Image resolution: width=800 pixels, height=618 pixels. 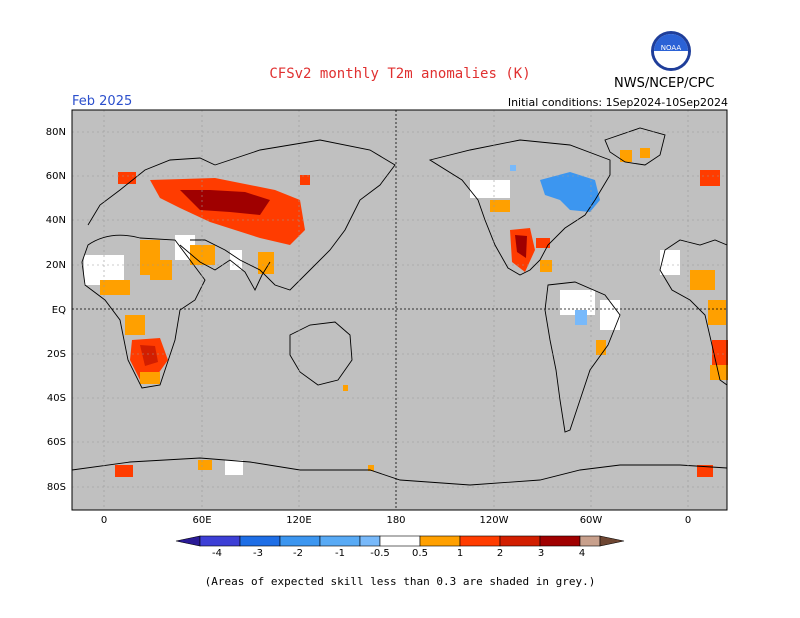 I want to click on longitude-labels: 0 60E 120E 180 120W 60W 0, so click(x=396, y=520).